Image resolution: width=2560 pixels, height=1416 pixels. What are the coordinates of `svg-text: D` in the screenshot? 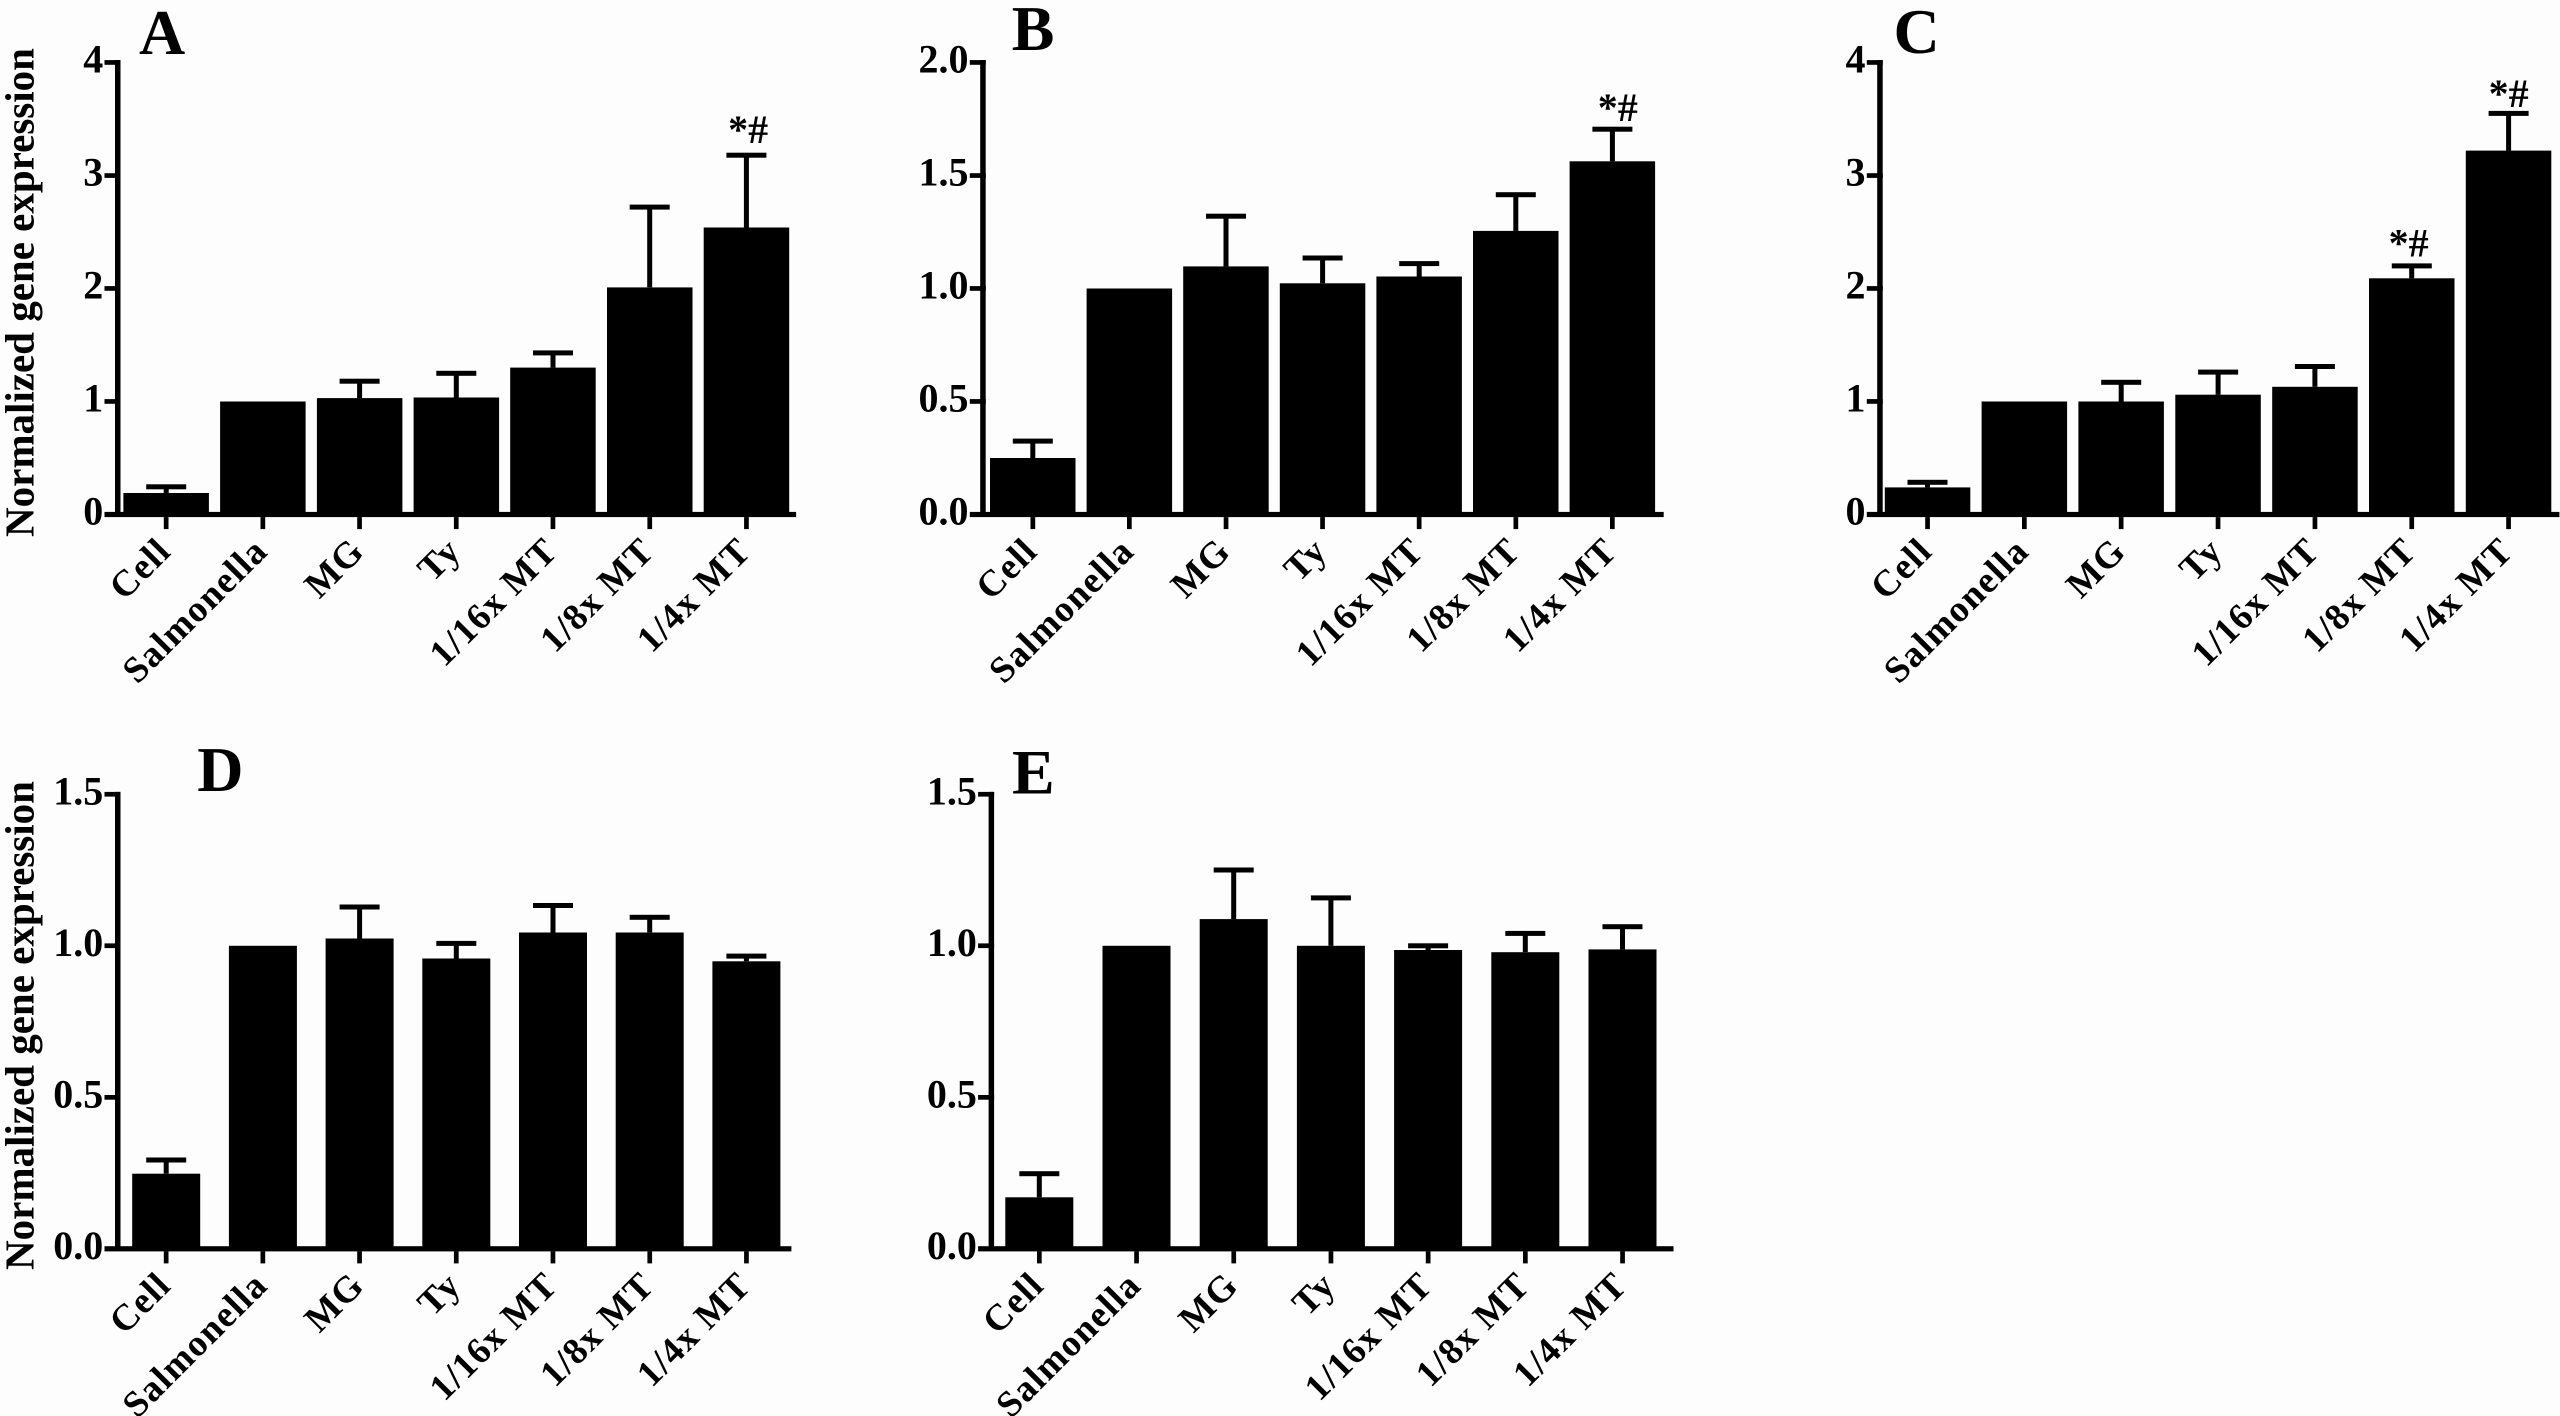 It's located at (220, 769).